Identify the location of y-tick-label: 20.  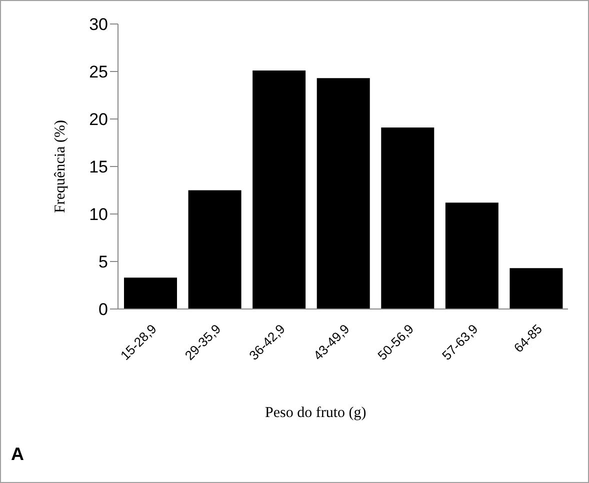
(98, 120).